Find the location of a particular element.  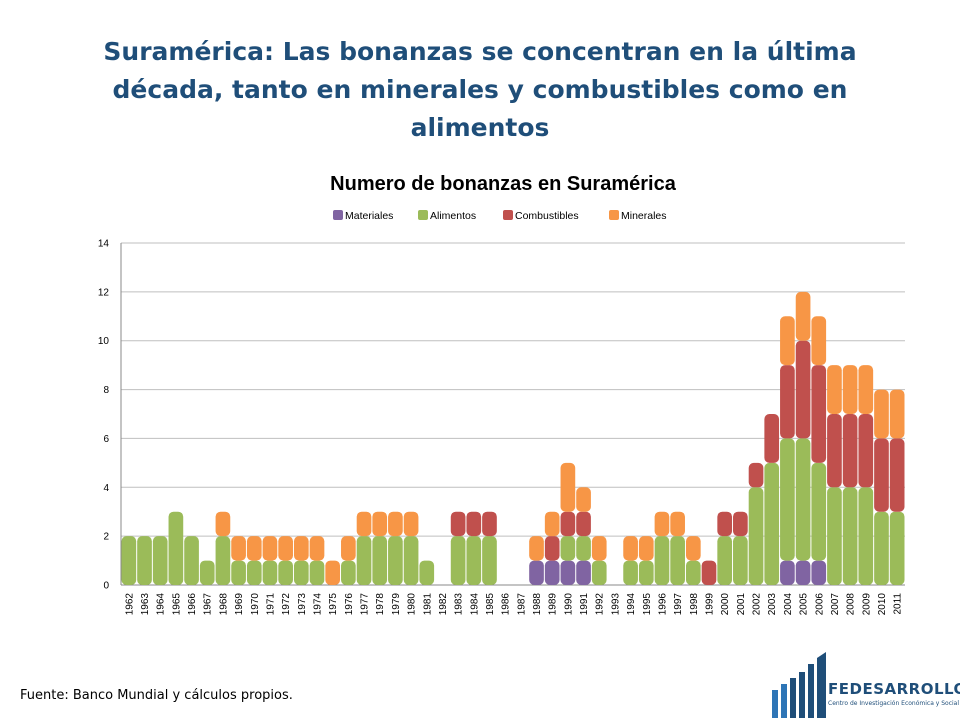

x-tick-label: 1973 is located at coordinates (302, 604).